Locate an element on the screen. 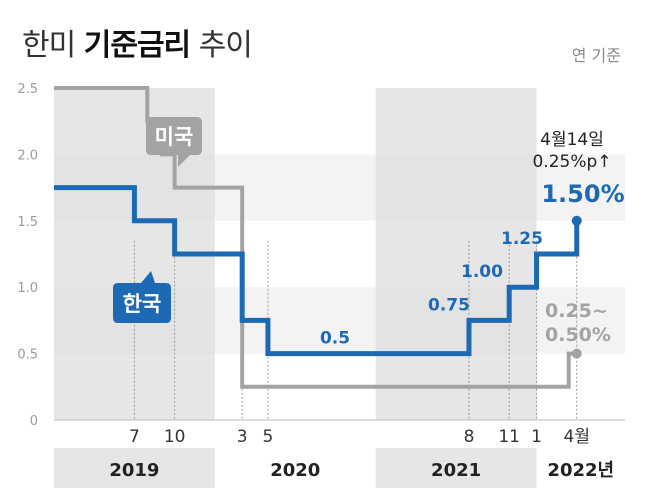  month-tick-label: 8 is located at coordinates (469, 437).